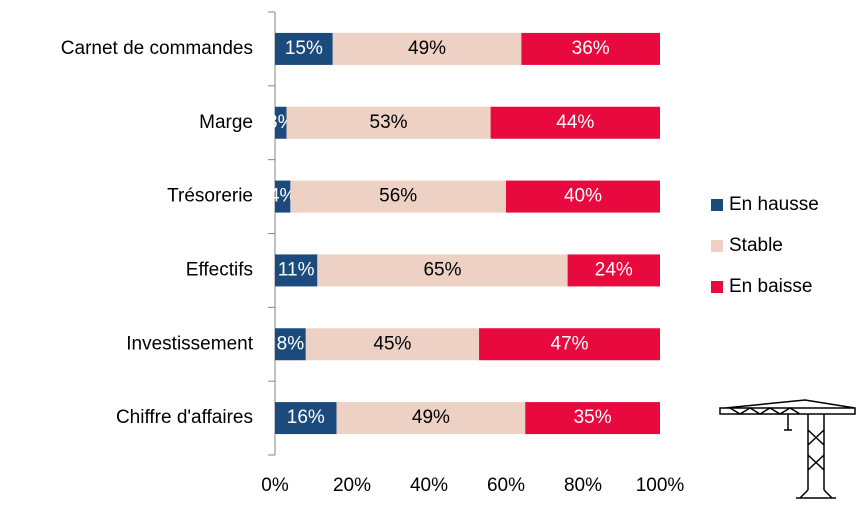 The height and width of the screenshot is (505, 860). I want to click on legend-label: En hausse, so click(774, 204).